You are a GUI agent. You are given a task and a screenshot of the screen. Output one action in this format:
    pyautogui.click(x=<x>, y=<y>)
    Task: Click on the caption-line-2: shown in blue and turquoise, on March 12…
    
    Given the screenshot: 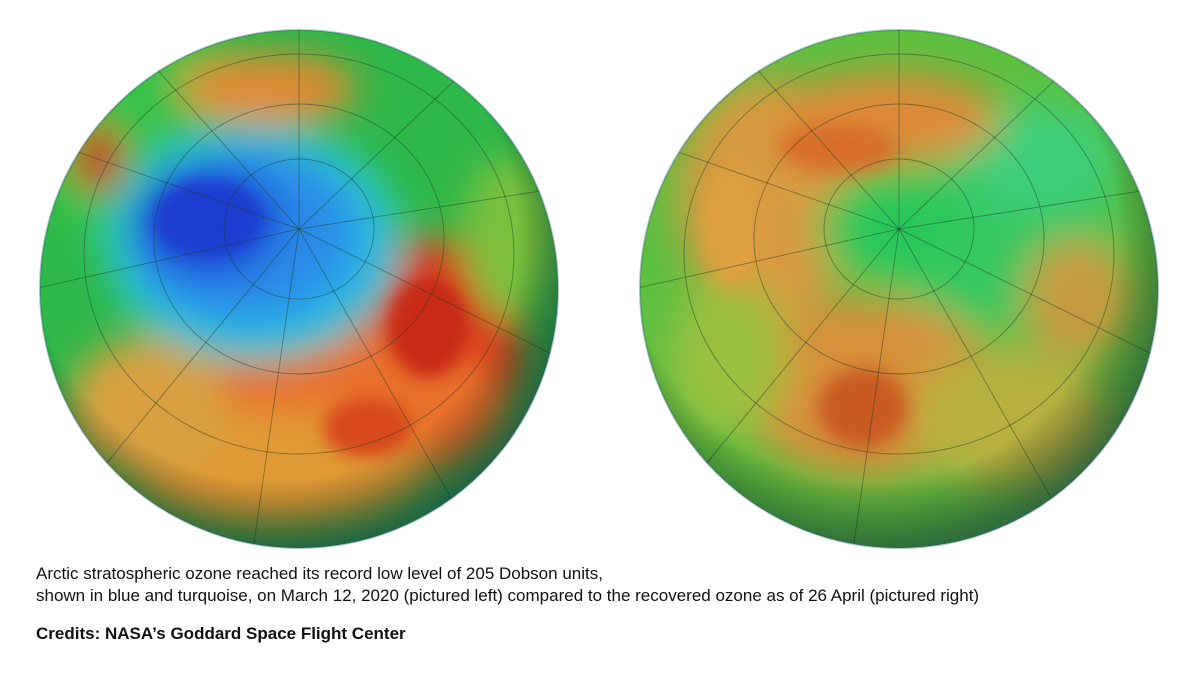 What is the action you would take?
    pyautogui.click(x=508, y=595)
    